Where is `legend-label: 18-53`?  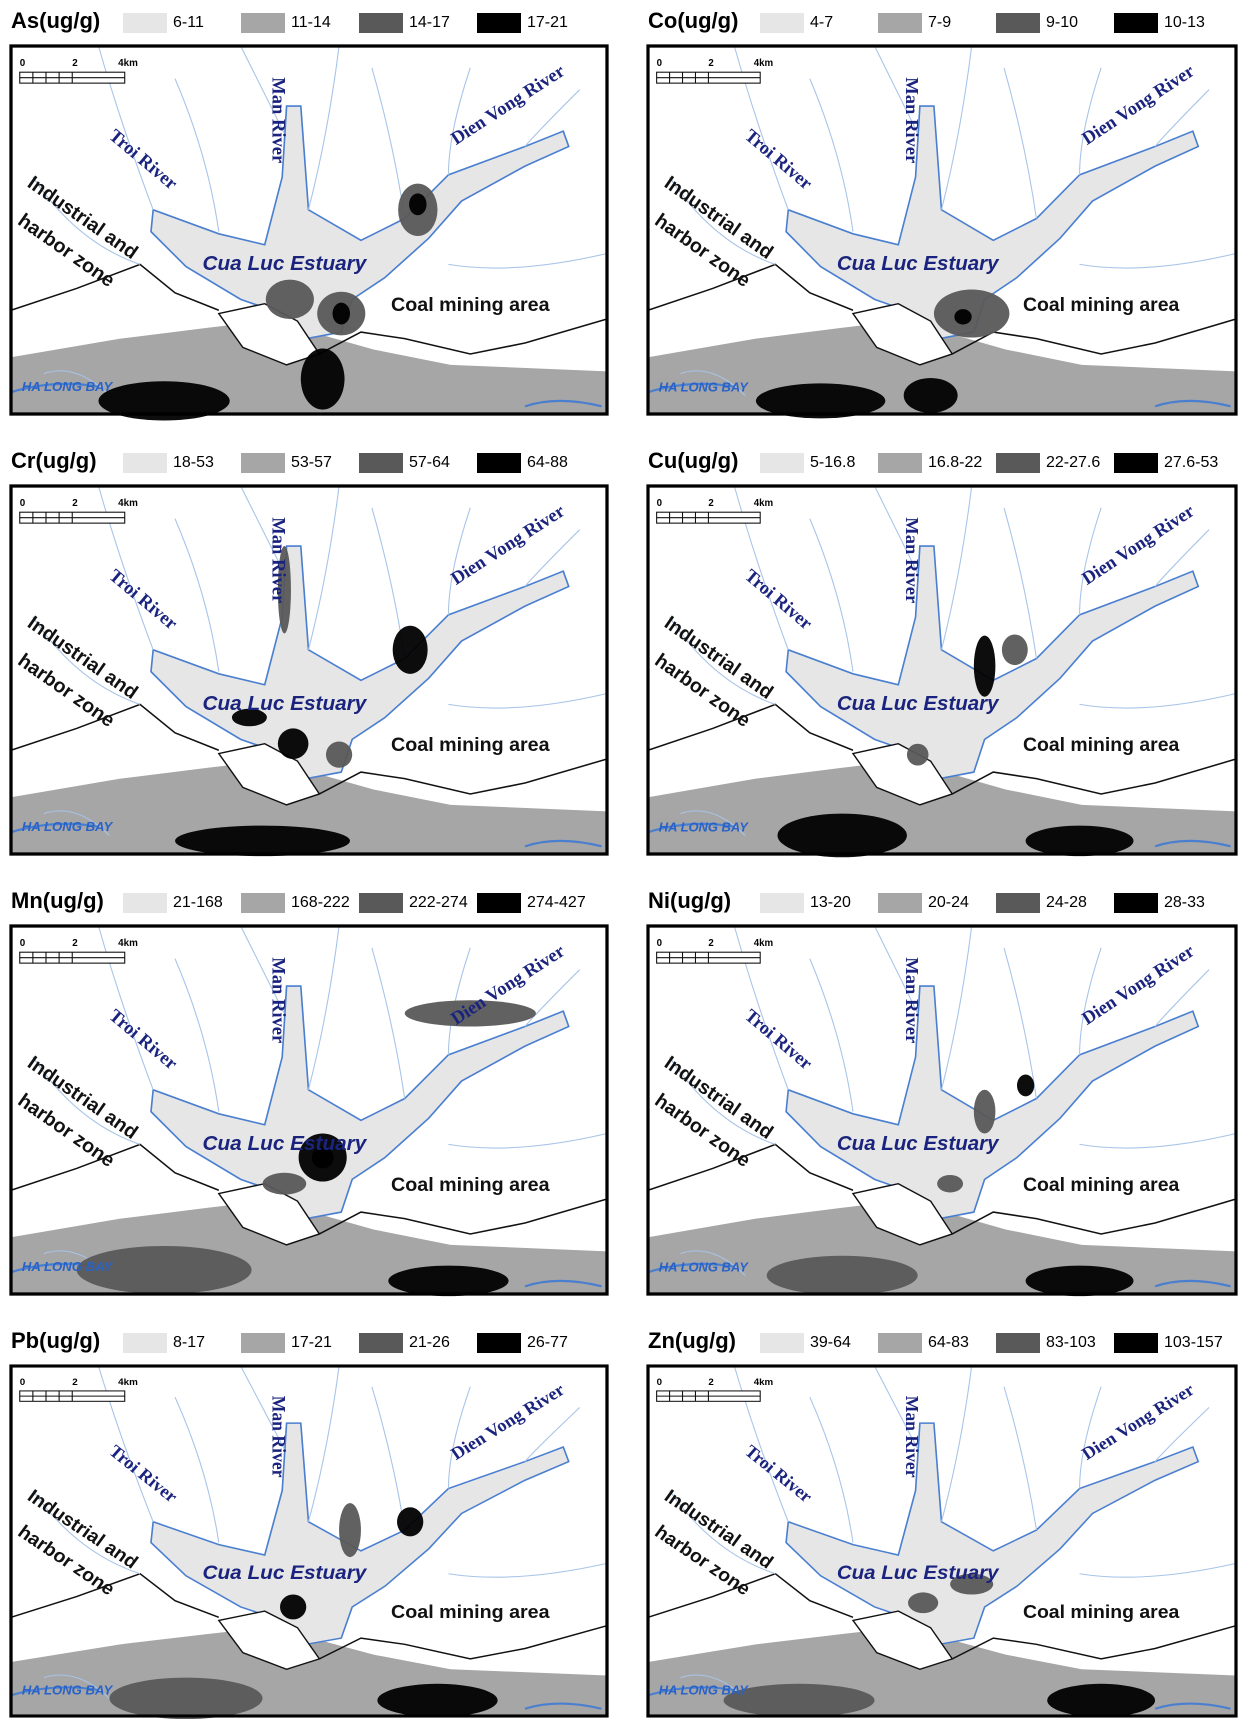
legend-label: 18-53 is located at coordinates (193, 462).